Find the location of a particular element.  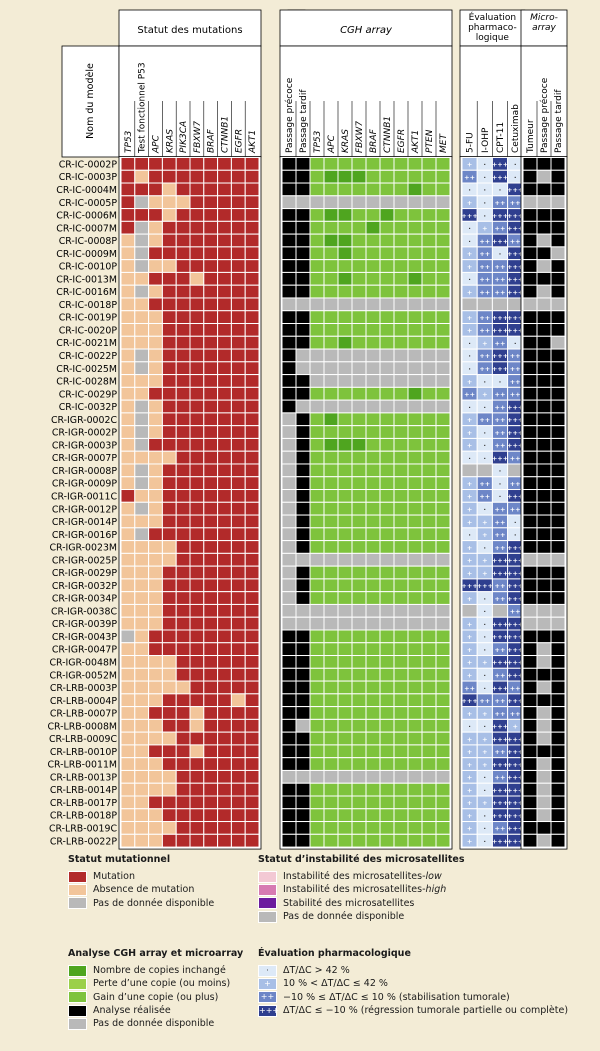

column-label: FBXW7 is located at coordinates (360, 137).